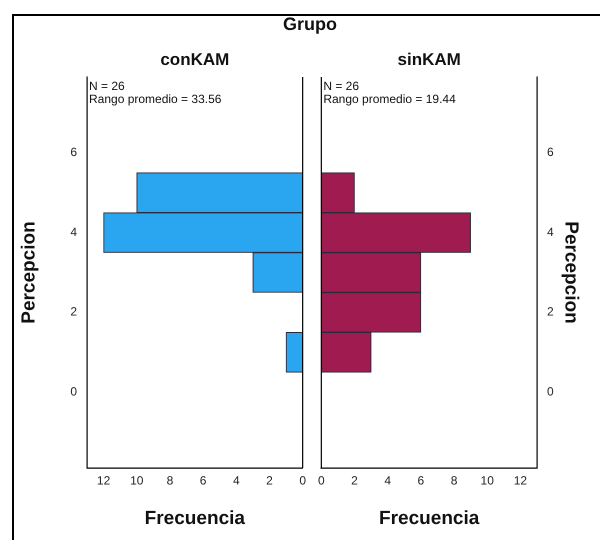 The width and height of the screenshot is (600, 540). Describe the element at coordinates (195, 60) in the screenshot. I see `chart-subtitle: conKAM` at that location.